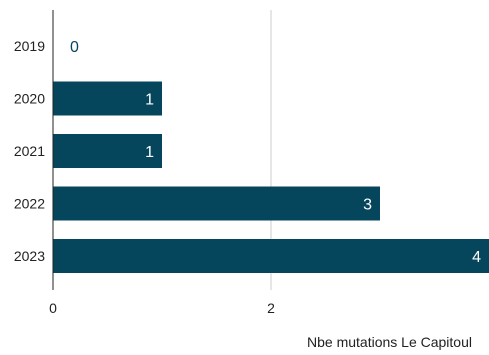  What do you see at coordinates (107, 98) in the screenshot?
I see `bar-2020` at bounding box center [107, 98].